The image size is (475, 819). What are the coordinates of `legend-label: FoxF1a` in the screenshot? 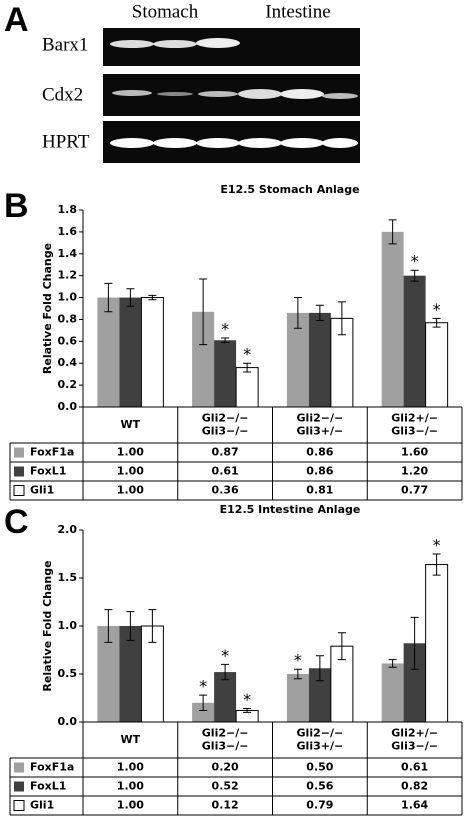 It's located at (52, 767).